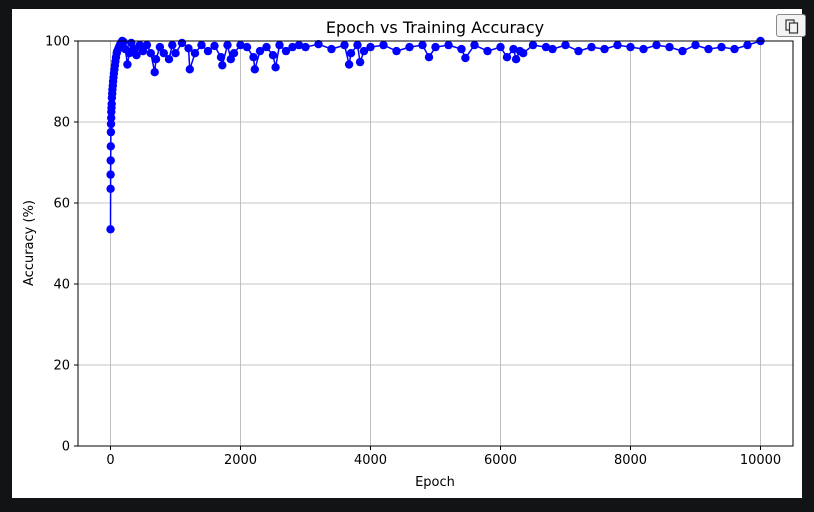  What do you see at coordinates (443, 457) in the screenshot?
I see `x-axis-ticks: 0 2000 4000 6000 8000 10000` at bounding box center [443, 457].